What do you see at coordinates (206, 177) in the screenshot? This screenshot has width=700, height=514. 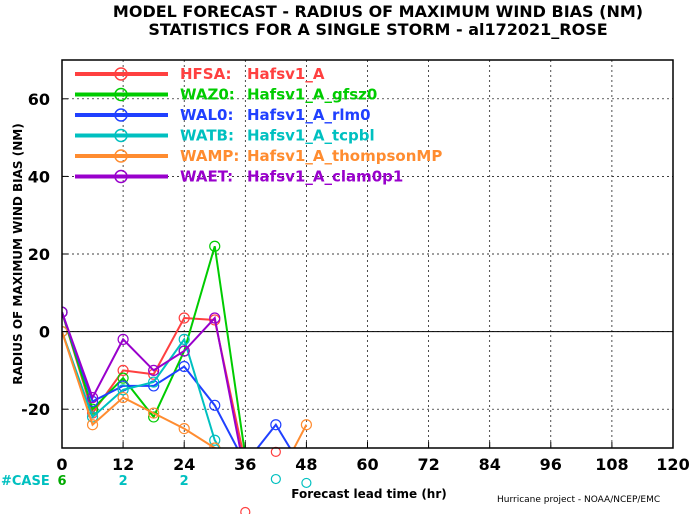 I see `legend-model-id: WAET:` at bounding box center [206, 177].